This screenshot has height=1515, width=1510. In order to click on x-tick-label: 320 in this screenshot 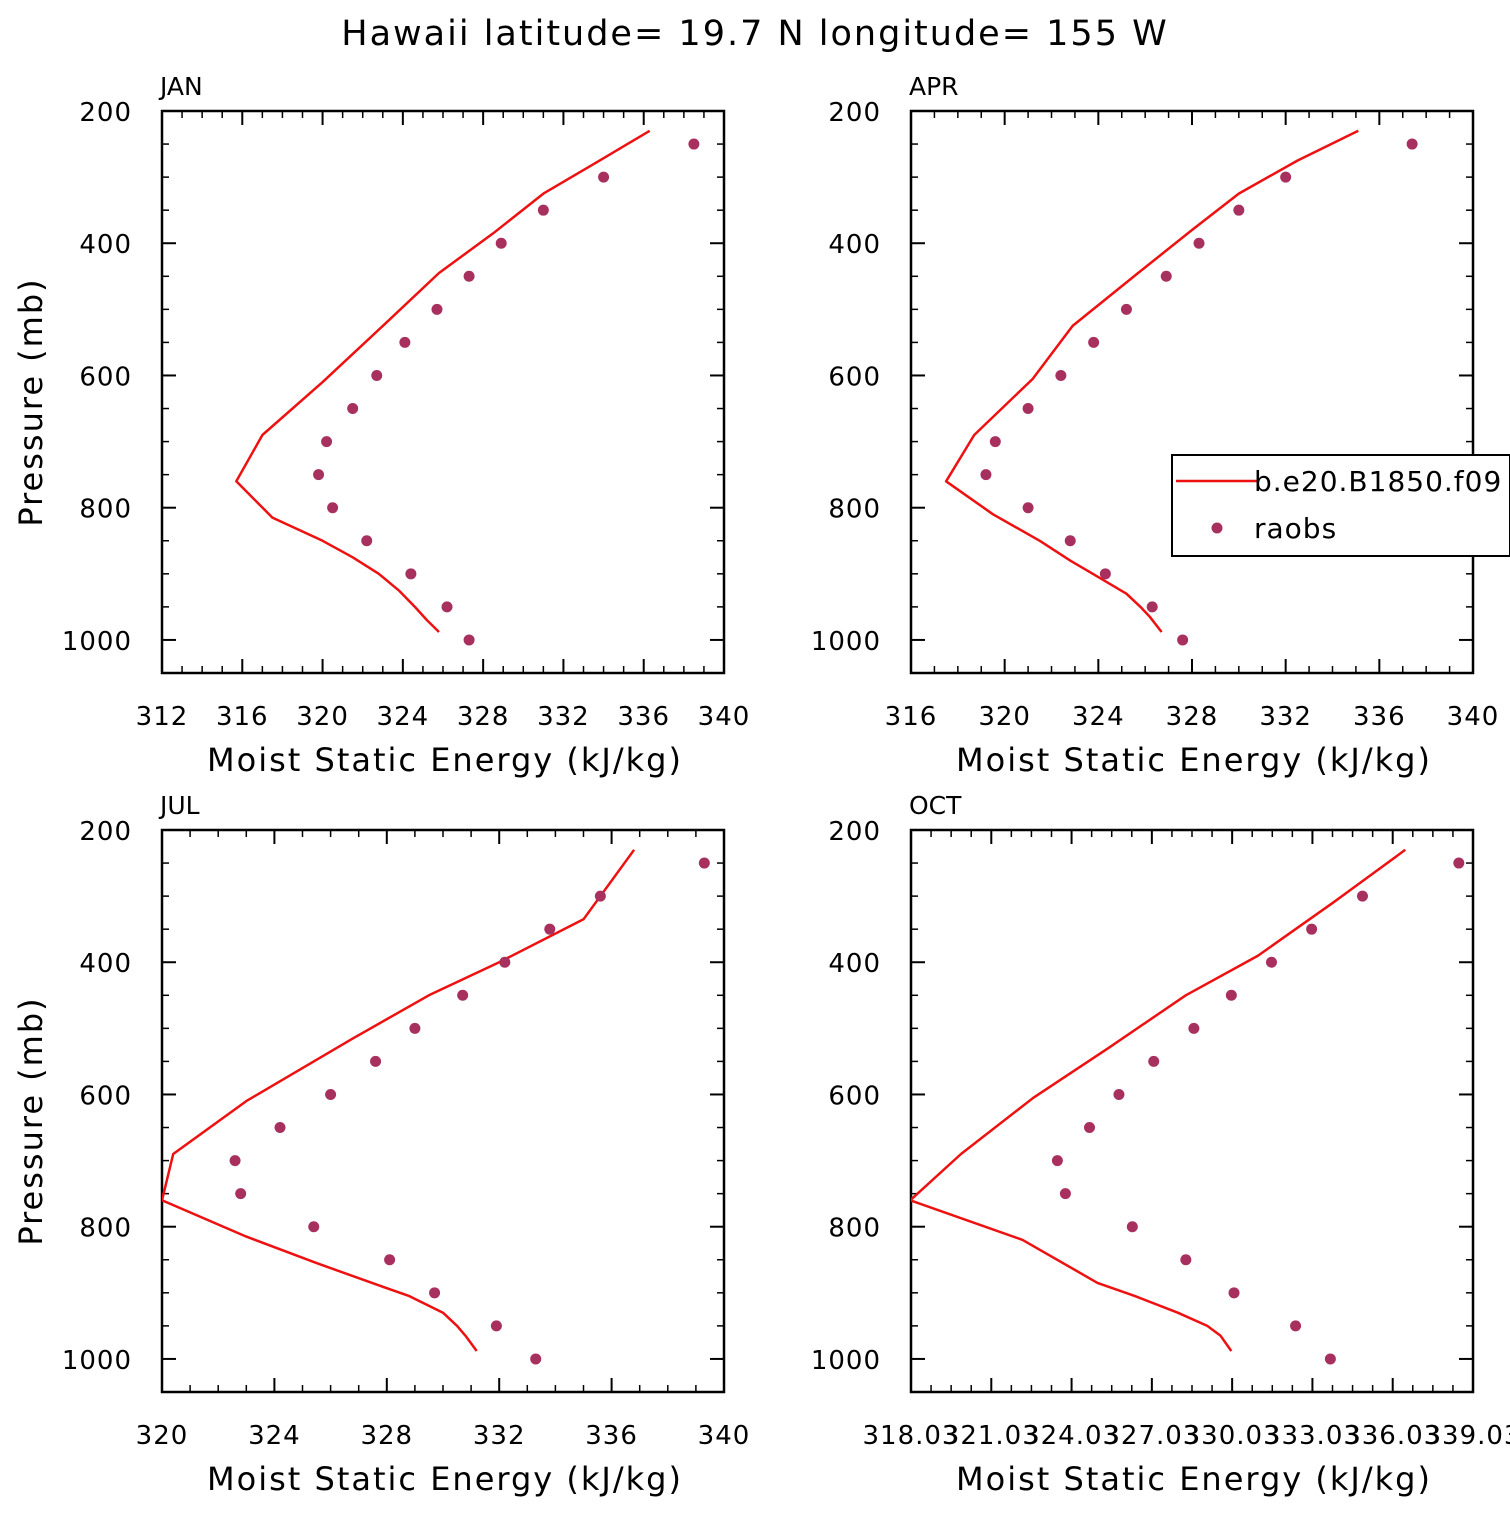, I will do `click(162, 1436)`.